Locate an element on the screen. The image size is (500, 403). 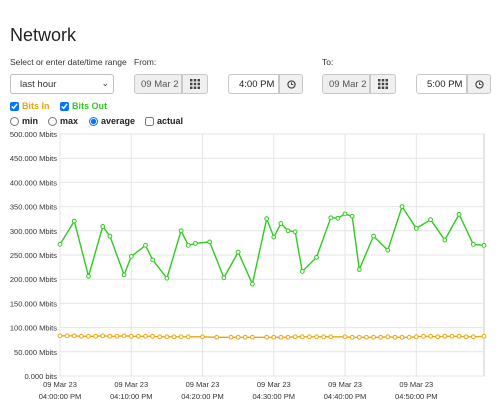
y-tick-label: 400.000 Mbits is located at coordinates (33, 182).